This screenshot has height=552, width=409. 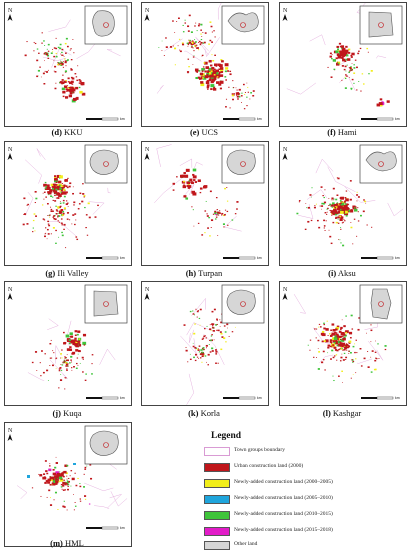 I want to click on north-arrow-icon, so click(x=10, y=296).